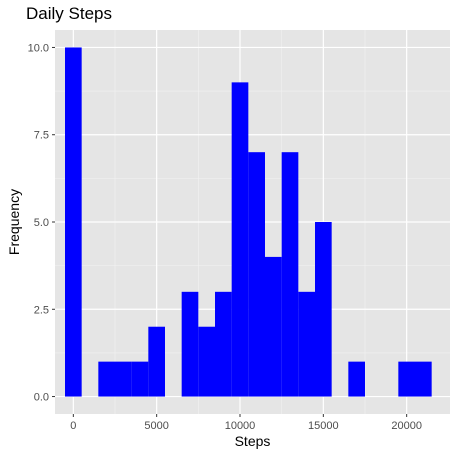 The width and height of the screenshot is (458, 457). I want to click on x-tick-label: 20000, so click(406, 426).